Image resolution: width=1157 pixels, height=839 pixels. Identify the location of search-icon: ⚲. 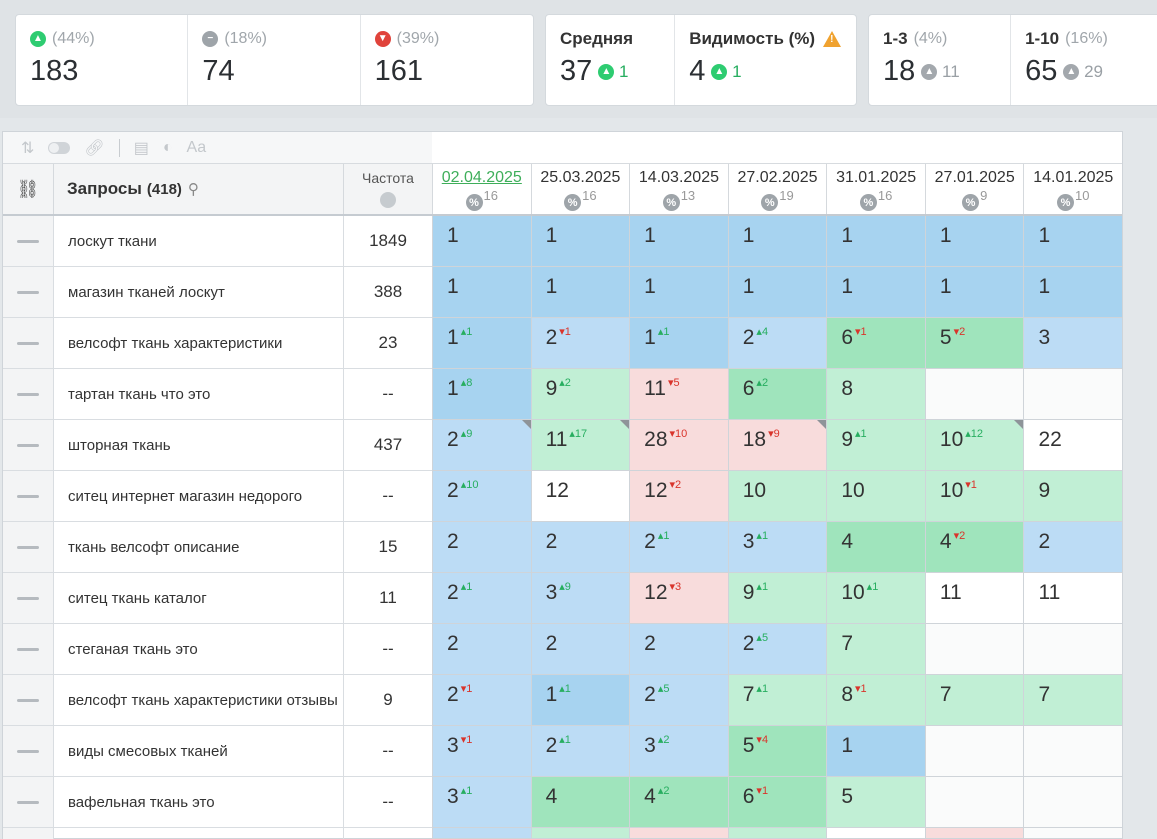
(193, 189).